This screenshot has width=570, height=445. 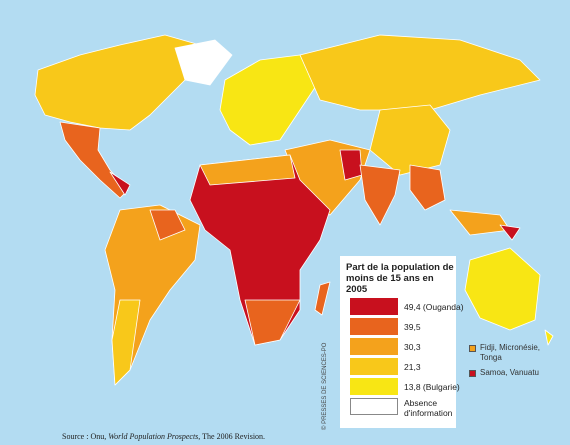 What do you see at coordinates (85, 436) in the screenshot?
I see `source-prefix: Source : Onu,` at bounding box center [85, 436].